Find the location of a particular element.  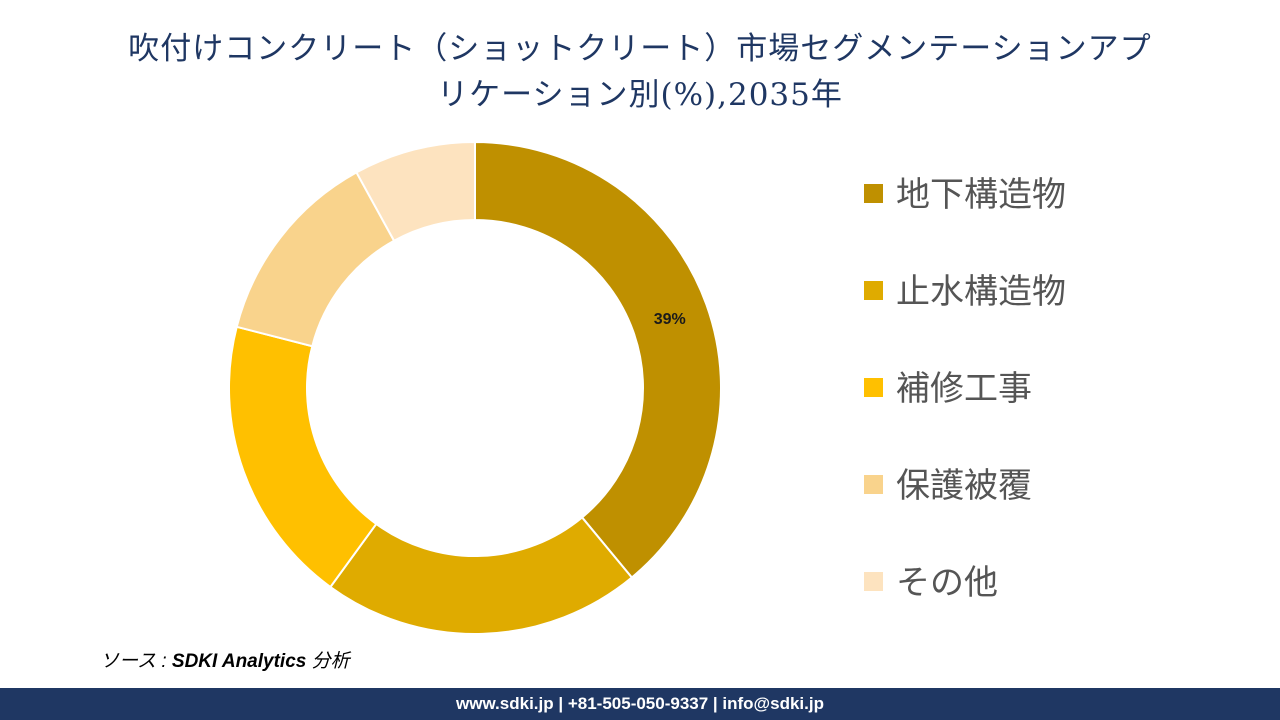

data-label-1: 39% is located at coordinates (670, 319).